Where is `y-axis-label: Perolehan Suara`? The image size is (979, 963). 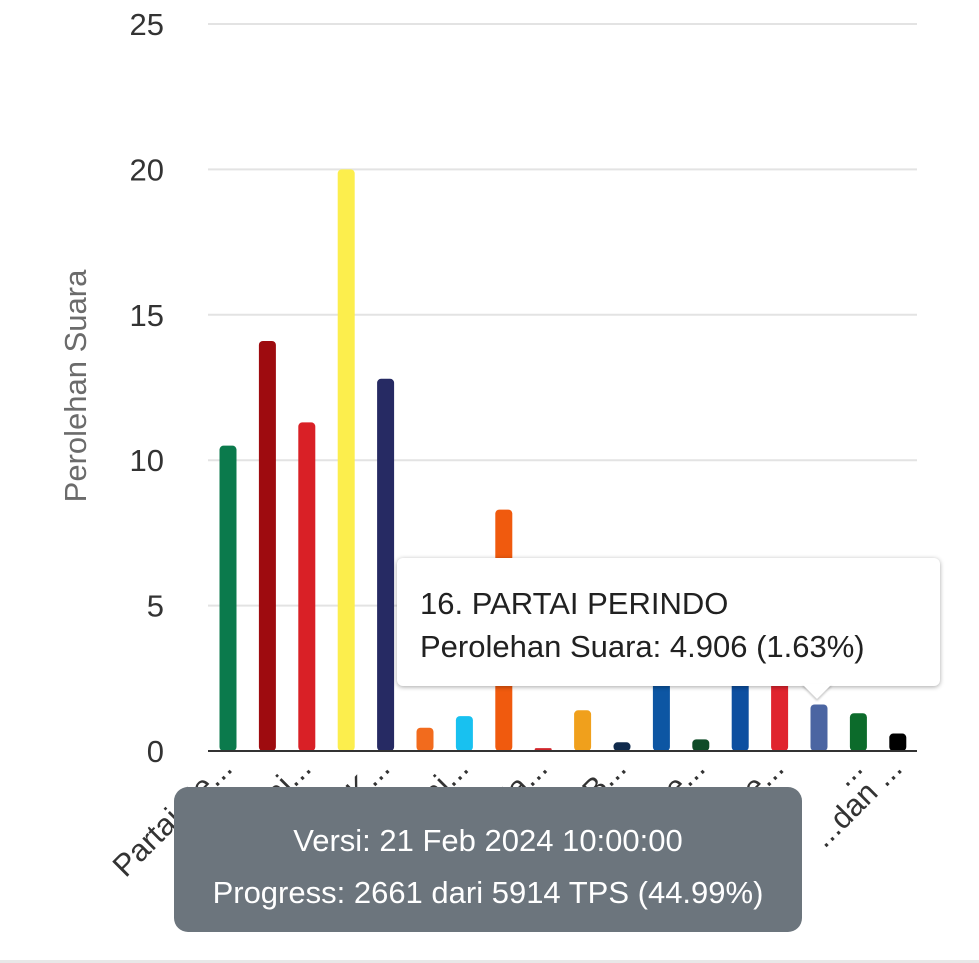
y-axis-label: Perolehan Suara is located at coordinates (75, 385).